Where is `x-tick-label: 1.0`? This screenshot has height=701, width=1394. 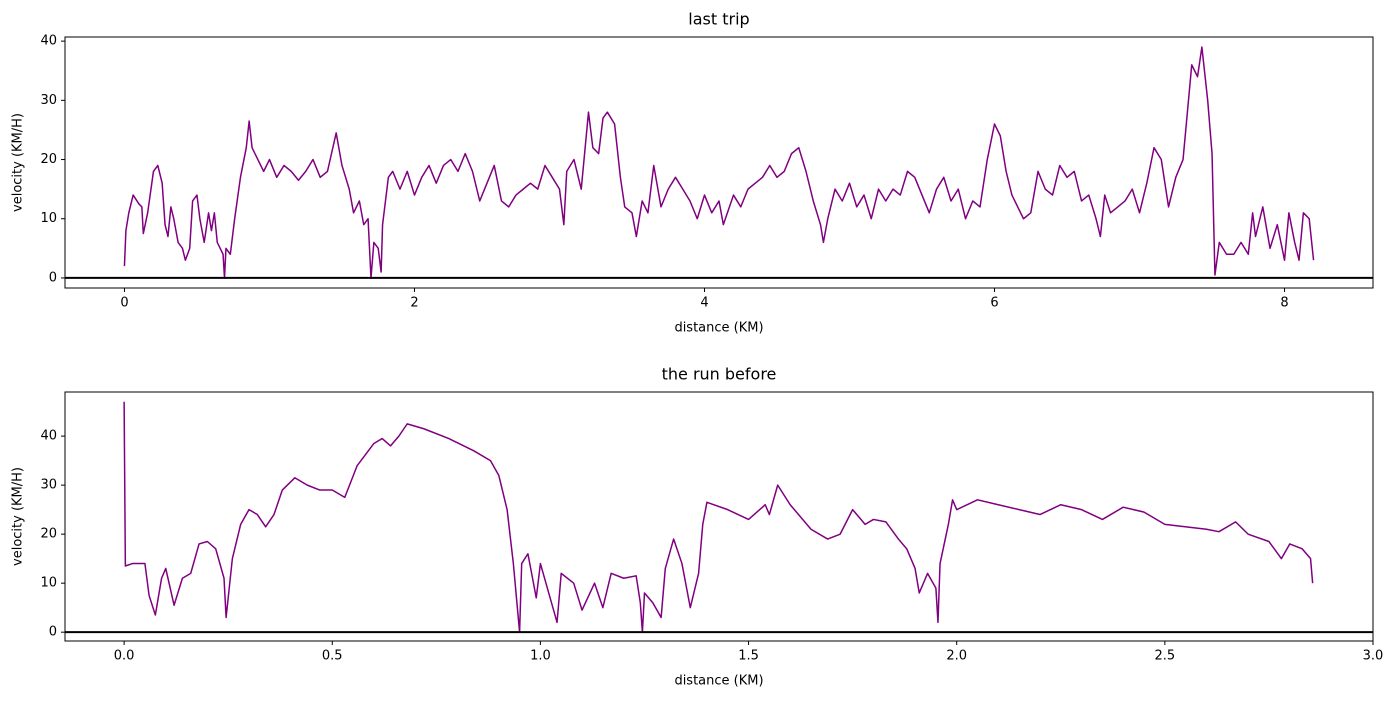
x-tick-label: 1.0 is located at coordinates (540, 656).